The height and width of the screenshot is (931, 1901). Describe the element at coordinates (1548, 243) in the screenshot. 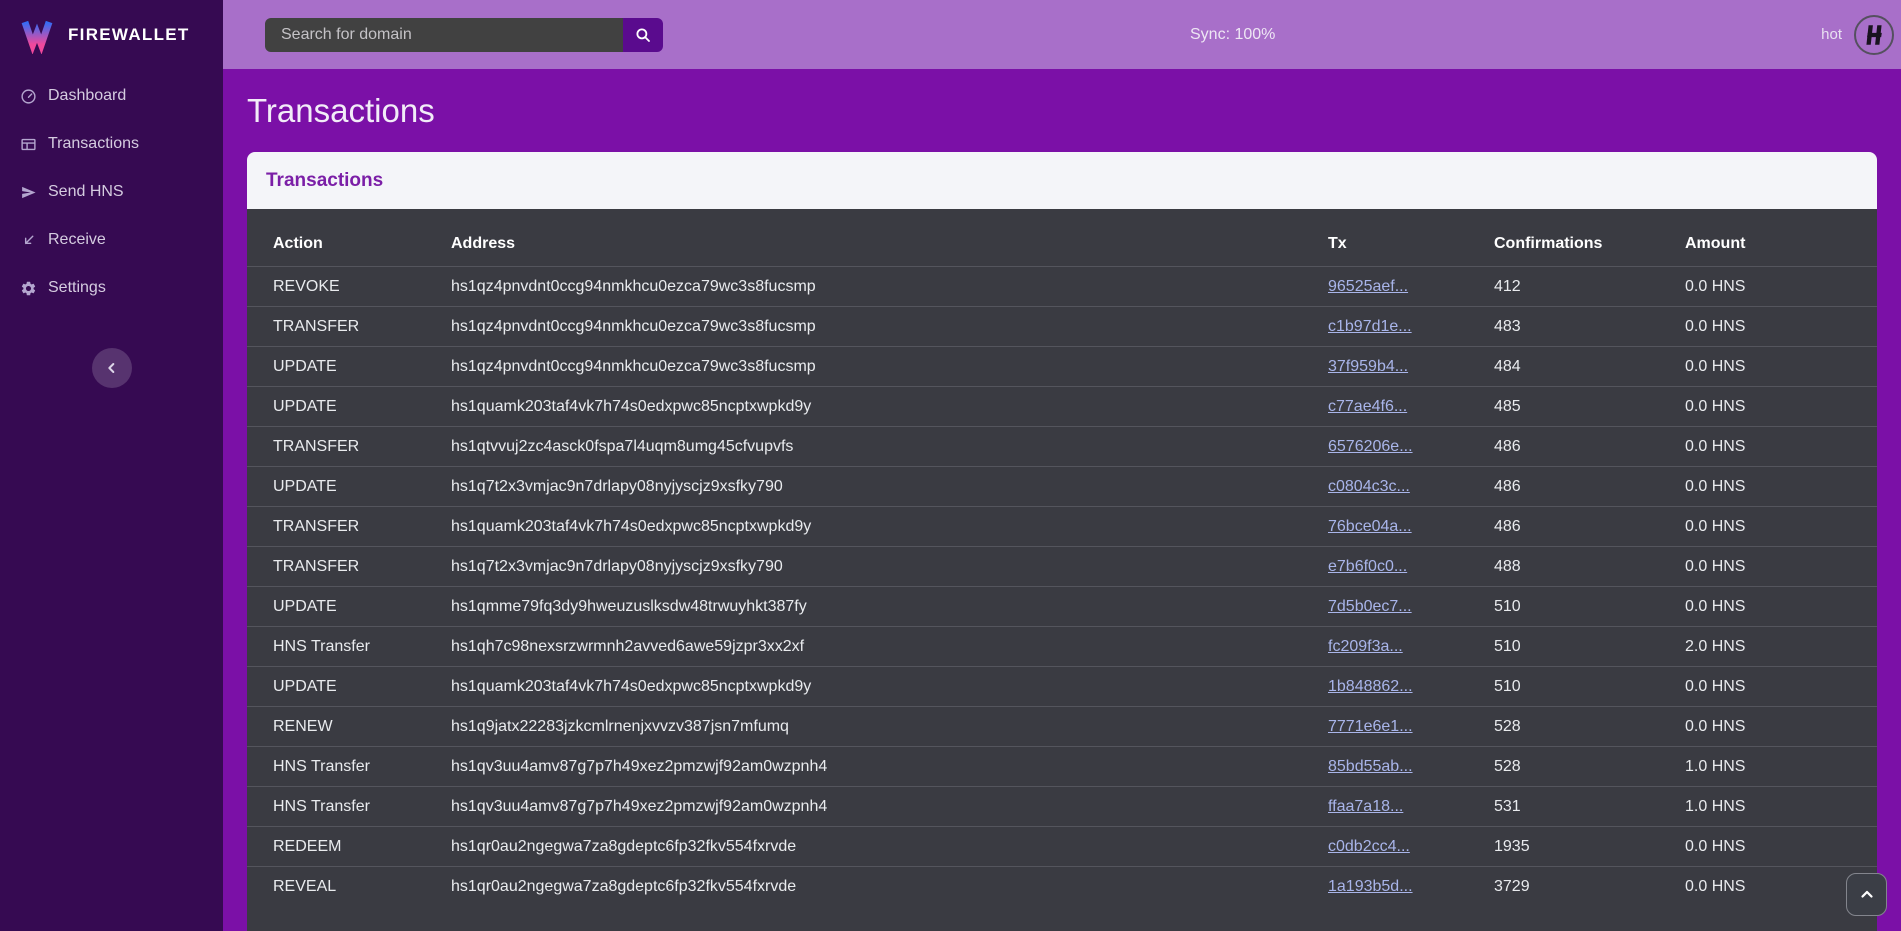

I see `column-header-confirmations: Confirmations` at that location.